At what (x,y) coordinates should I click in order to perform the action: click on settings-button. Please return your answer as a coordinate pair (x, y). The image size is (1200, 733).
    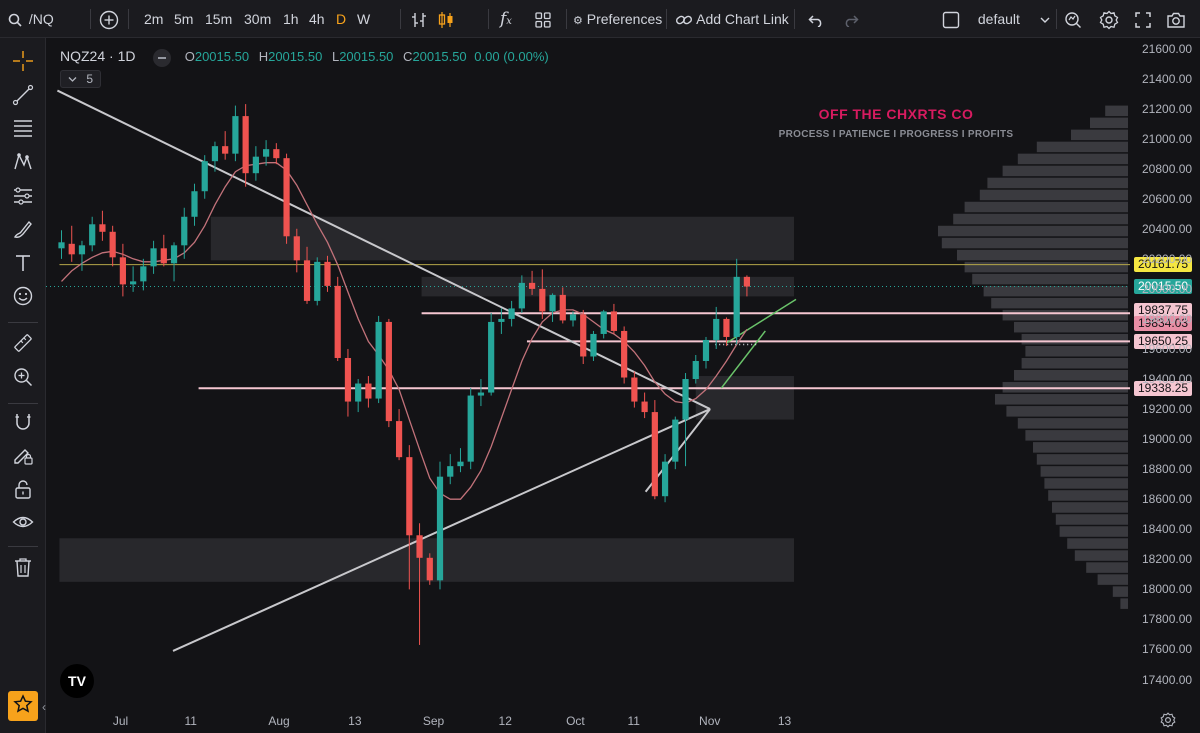
    Looking at the image, I should click on (1109, 19).